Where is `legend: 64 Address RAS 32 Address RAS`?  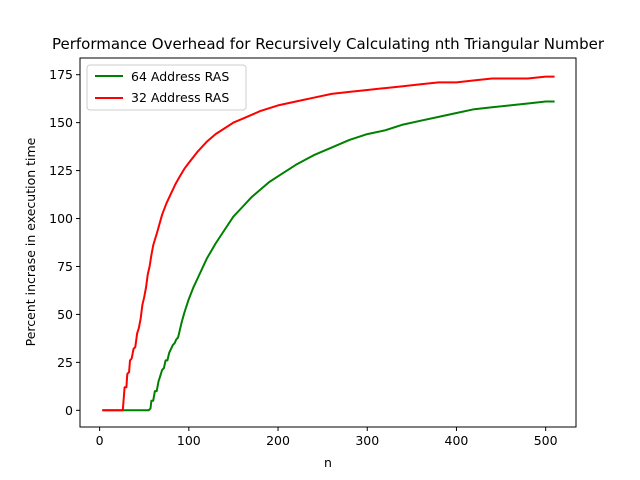
legend: 64 Address RAS 32 Address RAS is located at coordinates (166, 87).